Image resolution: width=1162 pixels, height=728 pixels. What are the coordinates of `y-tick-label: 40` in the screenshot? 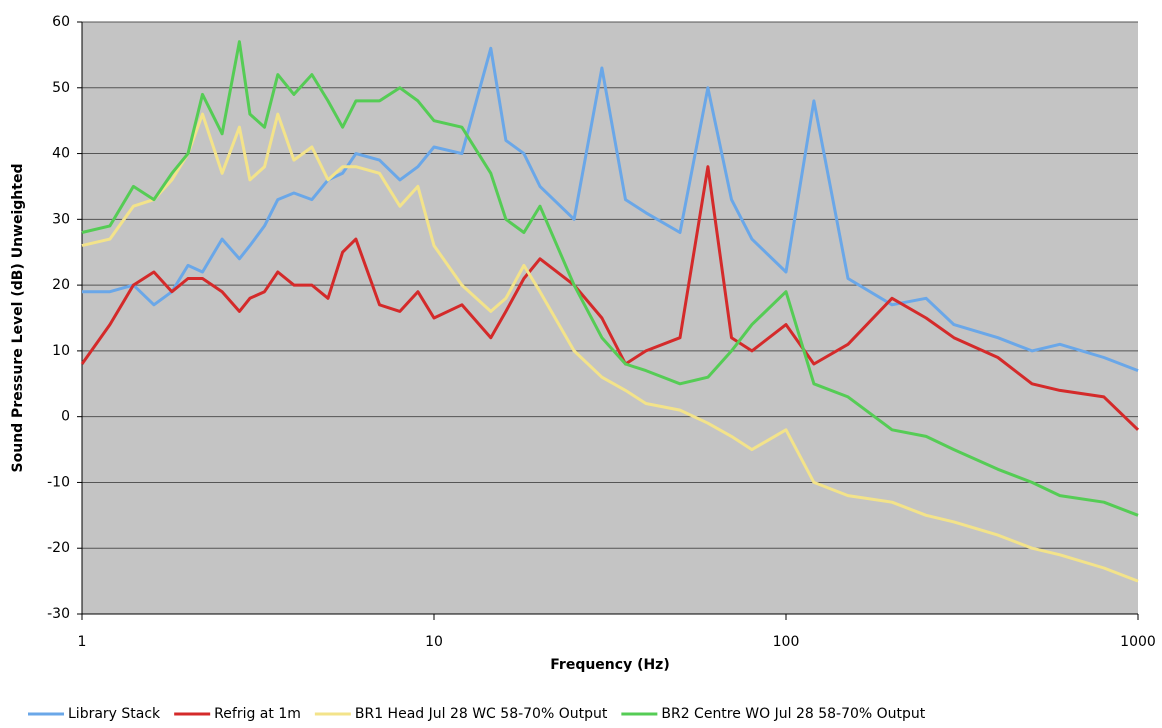 It's located at (61, 154).